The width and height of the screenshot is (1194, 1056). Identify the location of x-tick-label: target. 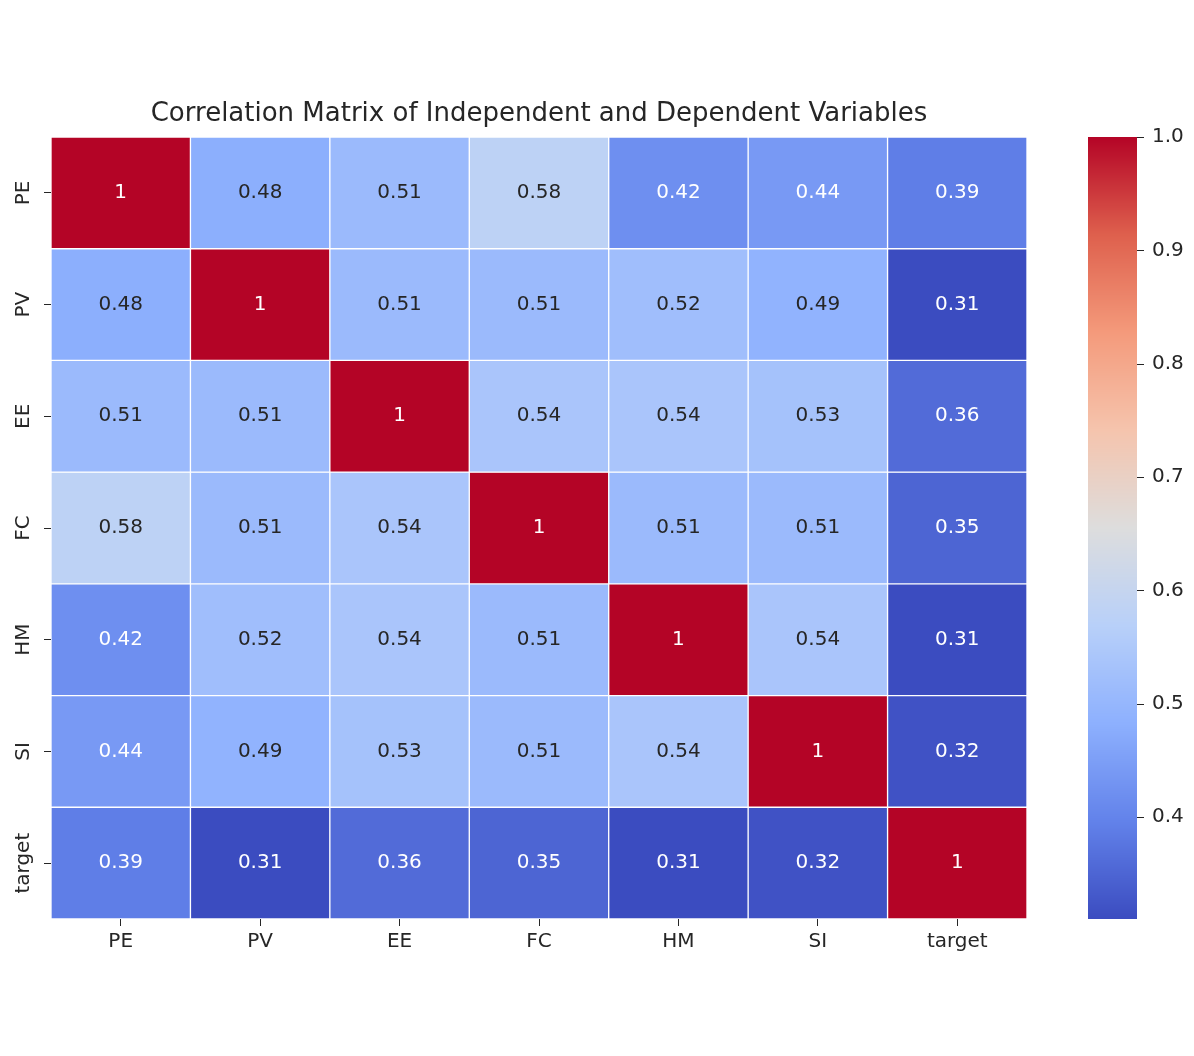
(957, 940).